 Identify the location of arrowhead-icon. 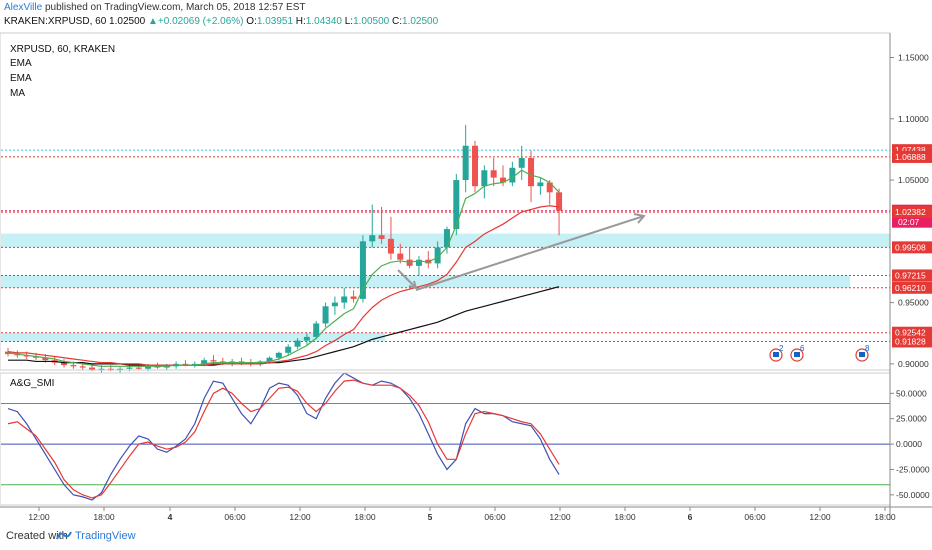
(639, 218).